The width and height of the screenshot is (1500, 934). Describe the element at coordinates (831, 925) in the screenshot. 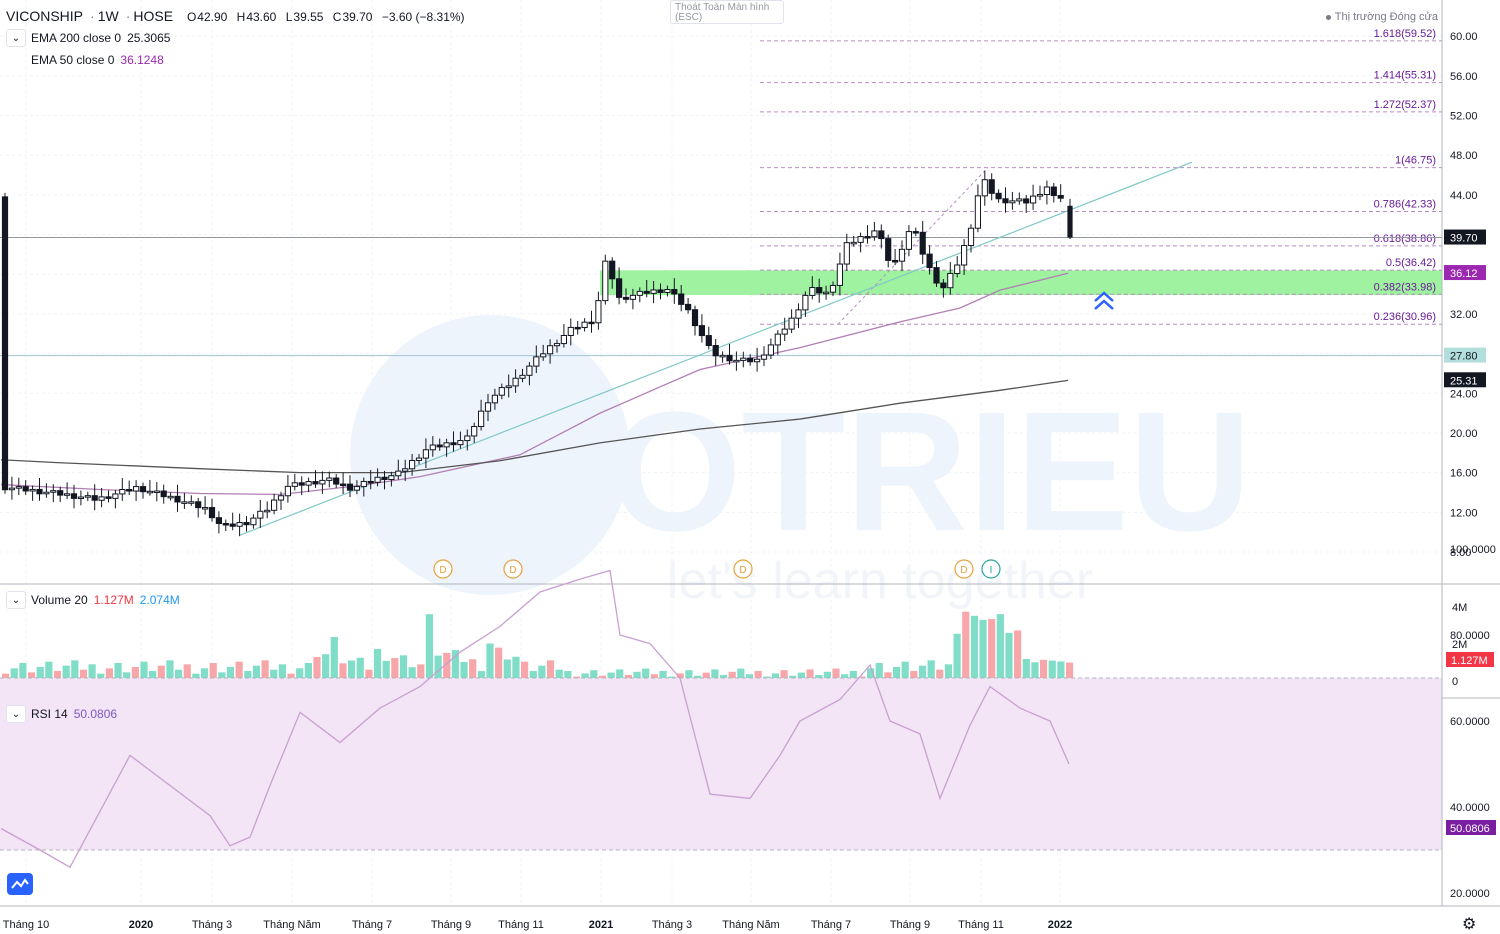

I see `time-tick-label: Tháng 7` at that location.